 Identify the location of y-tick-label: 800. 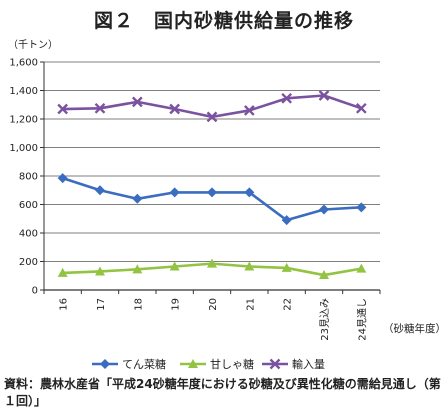
(28, 177).